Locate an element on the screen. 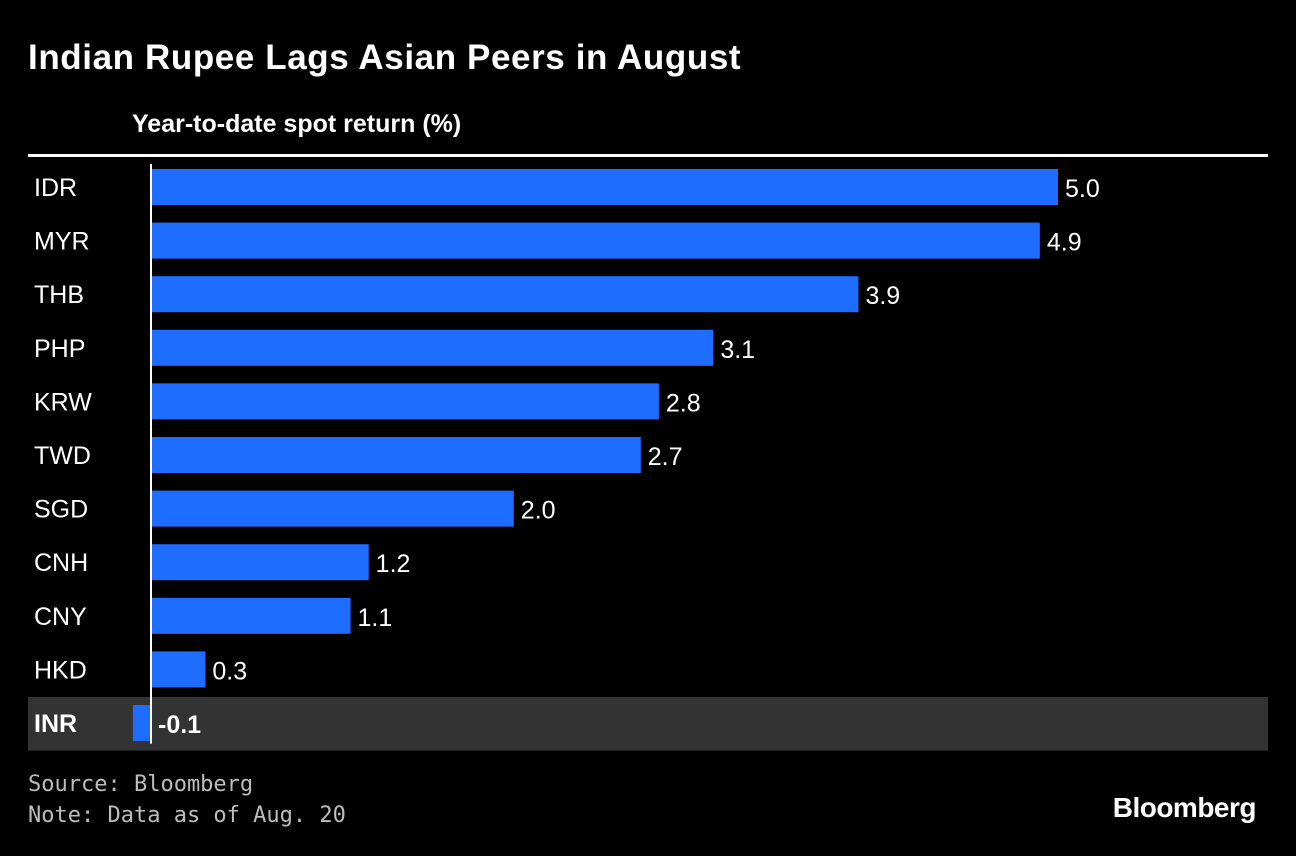  header-rule is located at coordinates (648, 155).